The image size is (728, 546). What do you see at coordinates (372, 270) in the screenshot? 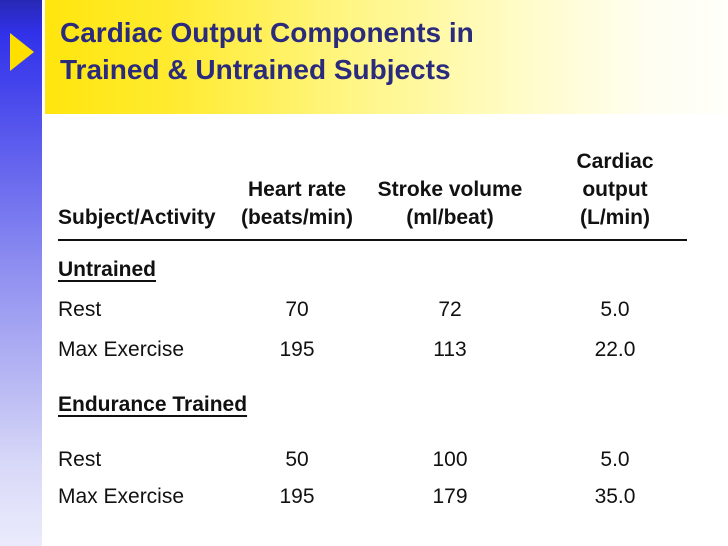
I see `section-header-untrained: Untrained` at bounding box center [372, 270].